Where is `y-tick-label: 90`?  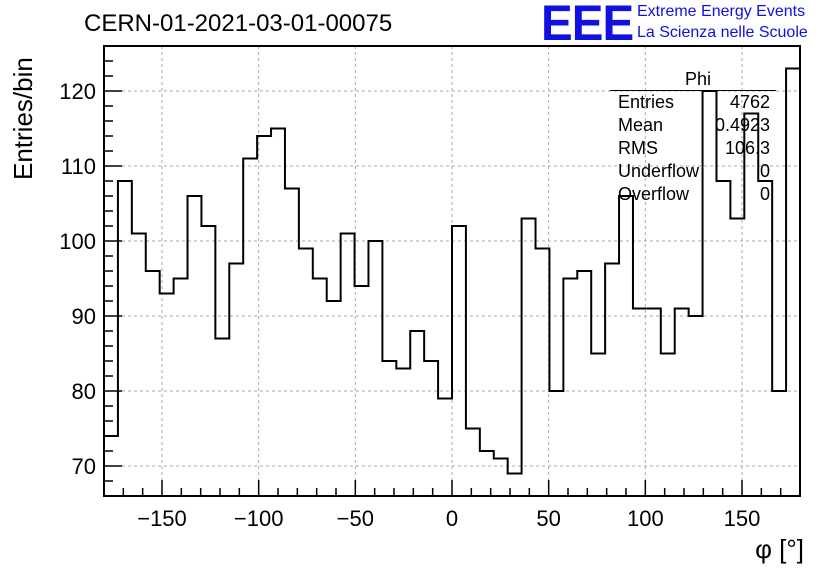
y-tick-label: 90 is located at coordinates (84, 316).